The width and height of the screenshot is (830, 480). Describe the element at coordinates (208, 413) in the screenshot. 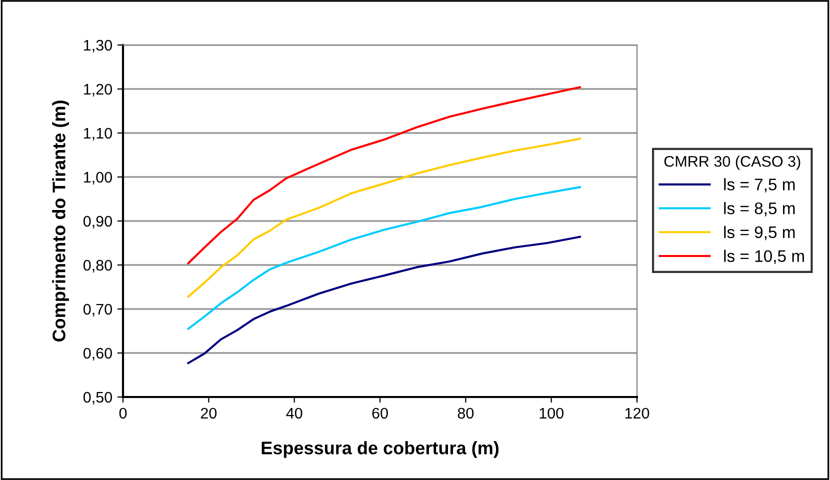

I see `x-tick-label: 20` at that location.